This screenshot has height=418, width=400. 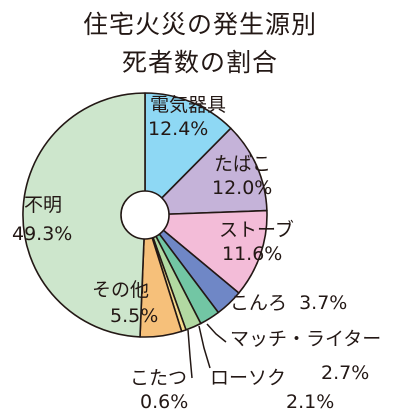 What do you see at coordinates (242, 188) in the screenshot?
I see `slice-value-tobacco: 12.0%` at bounding box center [242, 188].